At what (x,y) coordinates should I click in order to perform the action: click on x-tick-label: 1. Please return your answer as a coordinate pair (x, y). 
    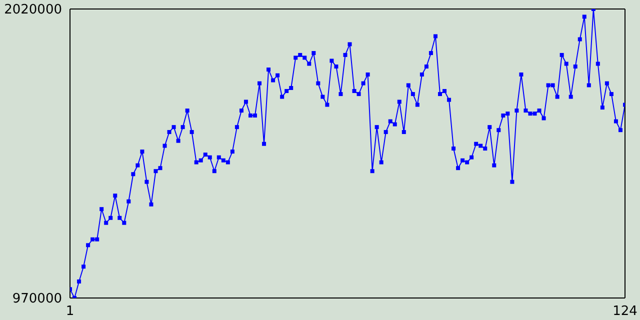
    Looking at the image, I should click on (70, 312).